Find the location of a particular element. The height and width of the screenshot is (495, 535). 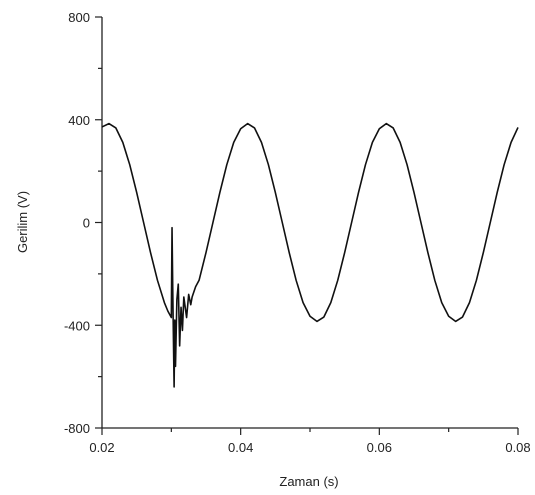

x-axis-title: Zaman (s) is located at coordinates (308, 481).